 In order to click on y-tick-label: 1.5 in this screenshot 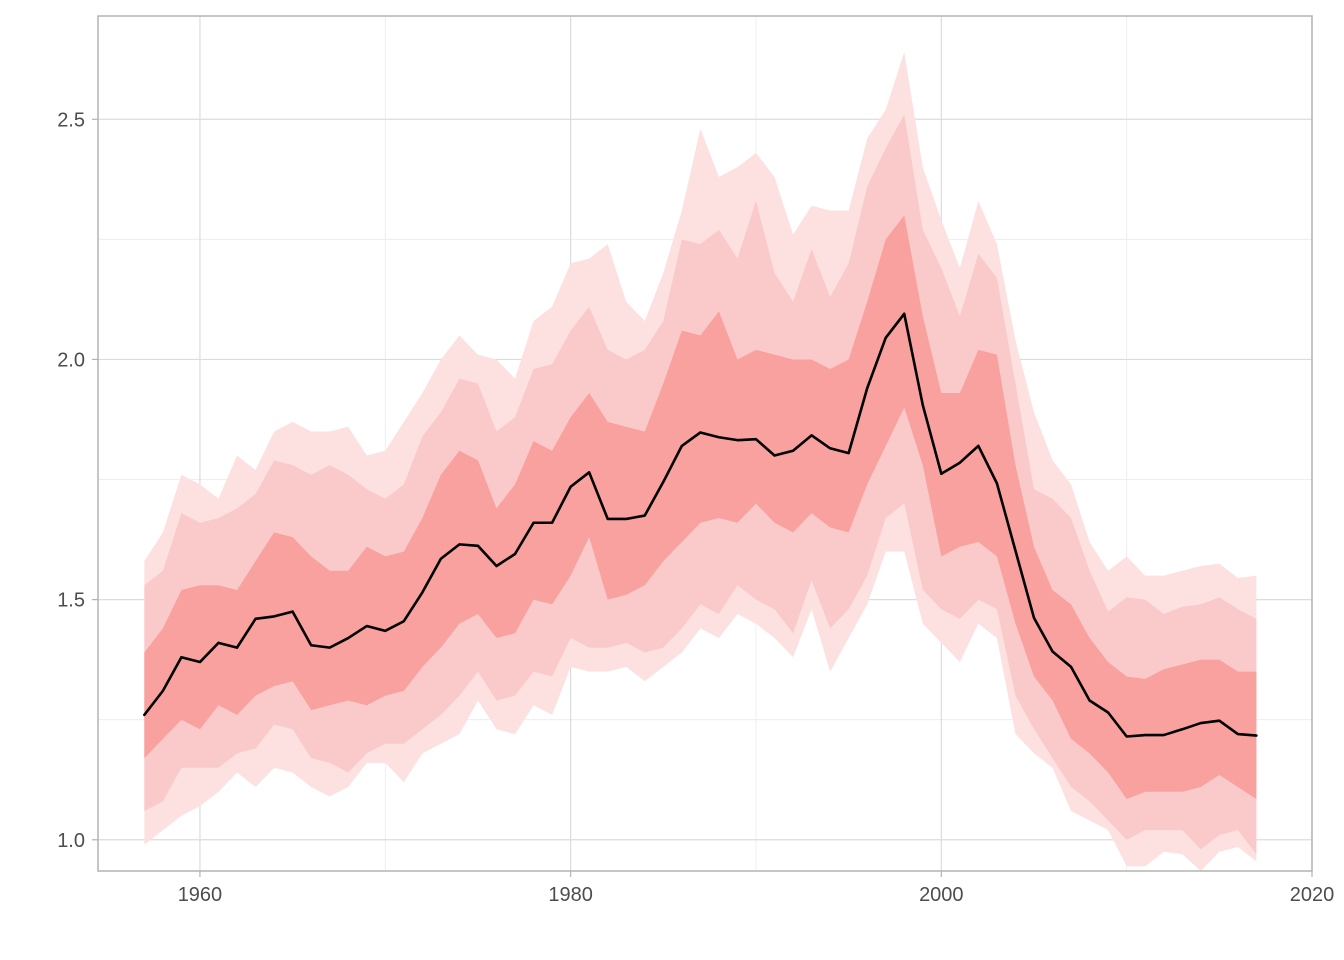, I will do `click(71, 601)`.